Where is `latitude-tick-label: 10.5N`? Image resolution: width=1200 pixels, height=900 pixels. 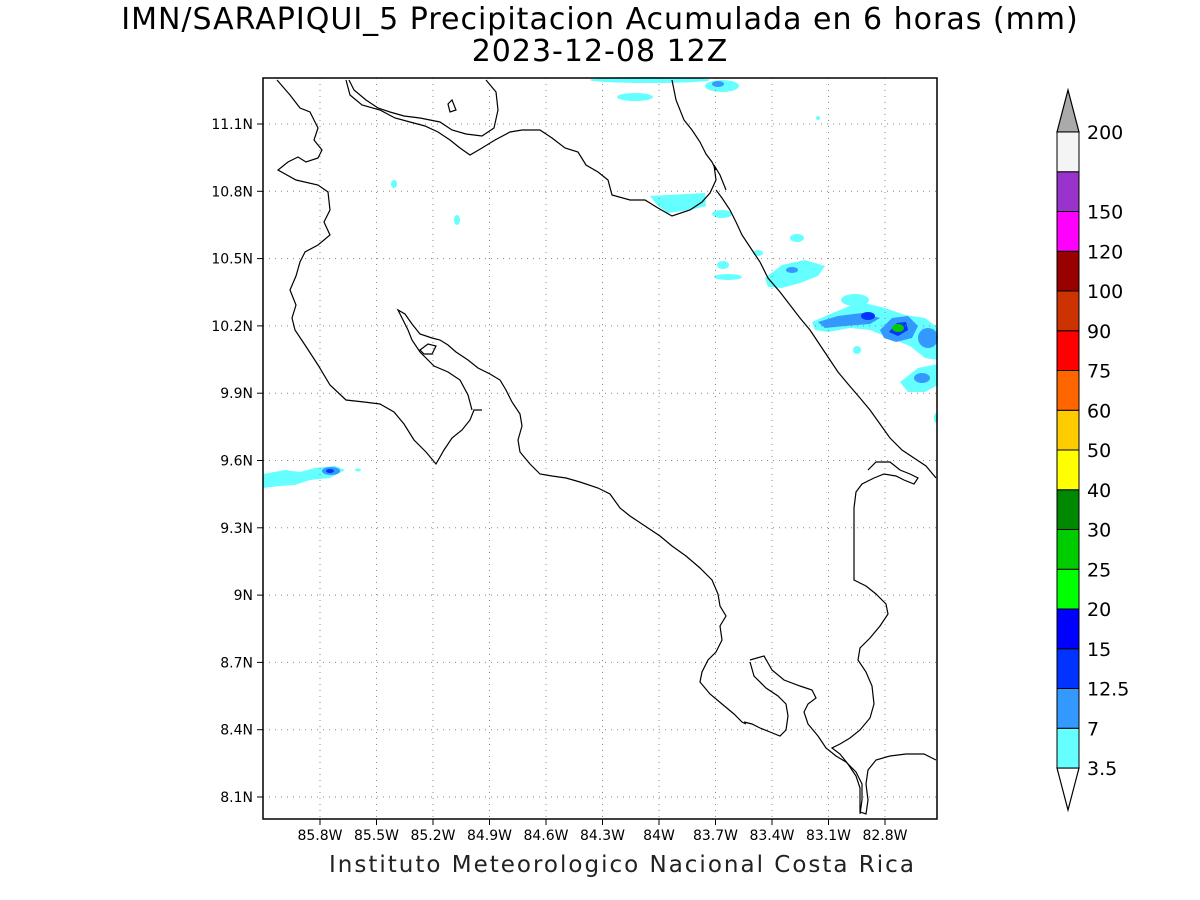 latitude-tick-label: 10.5N is located at coordinates (232, 260).